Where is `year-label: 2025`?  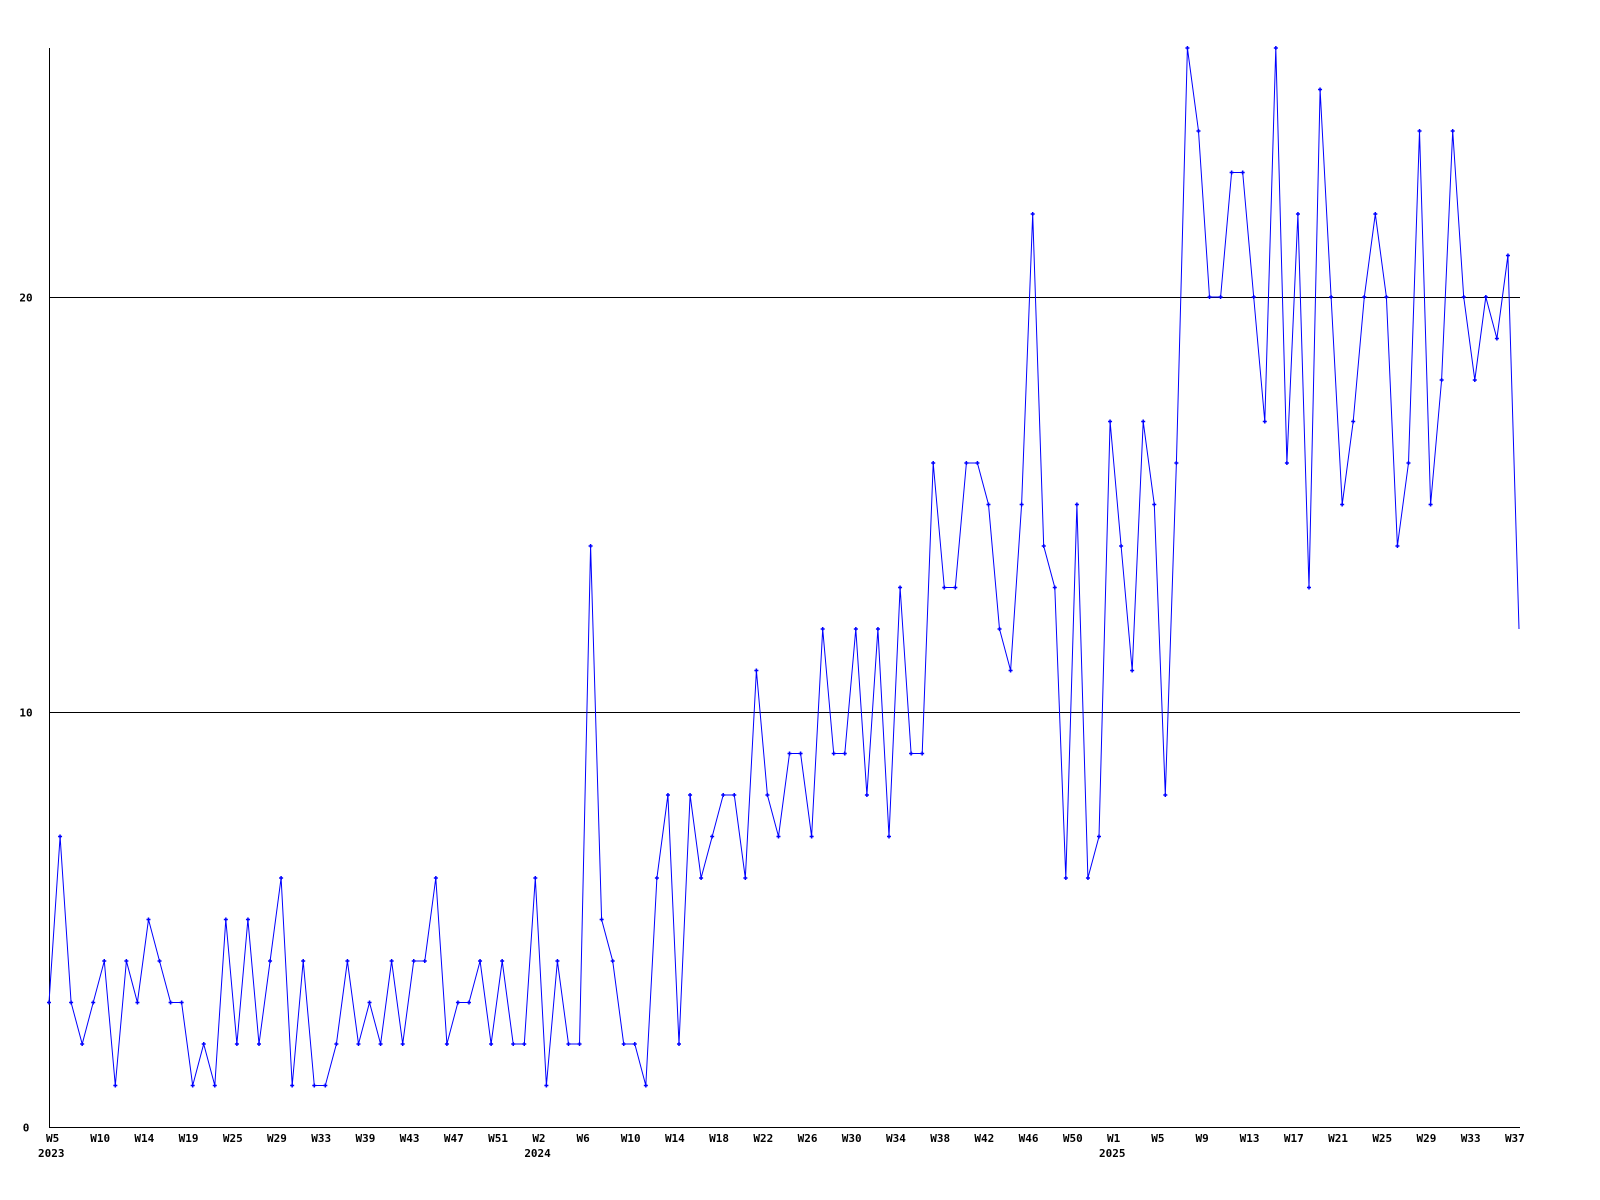
year-label: 2025 is located at coordinates (1112, 1153).